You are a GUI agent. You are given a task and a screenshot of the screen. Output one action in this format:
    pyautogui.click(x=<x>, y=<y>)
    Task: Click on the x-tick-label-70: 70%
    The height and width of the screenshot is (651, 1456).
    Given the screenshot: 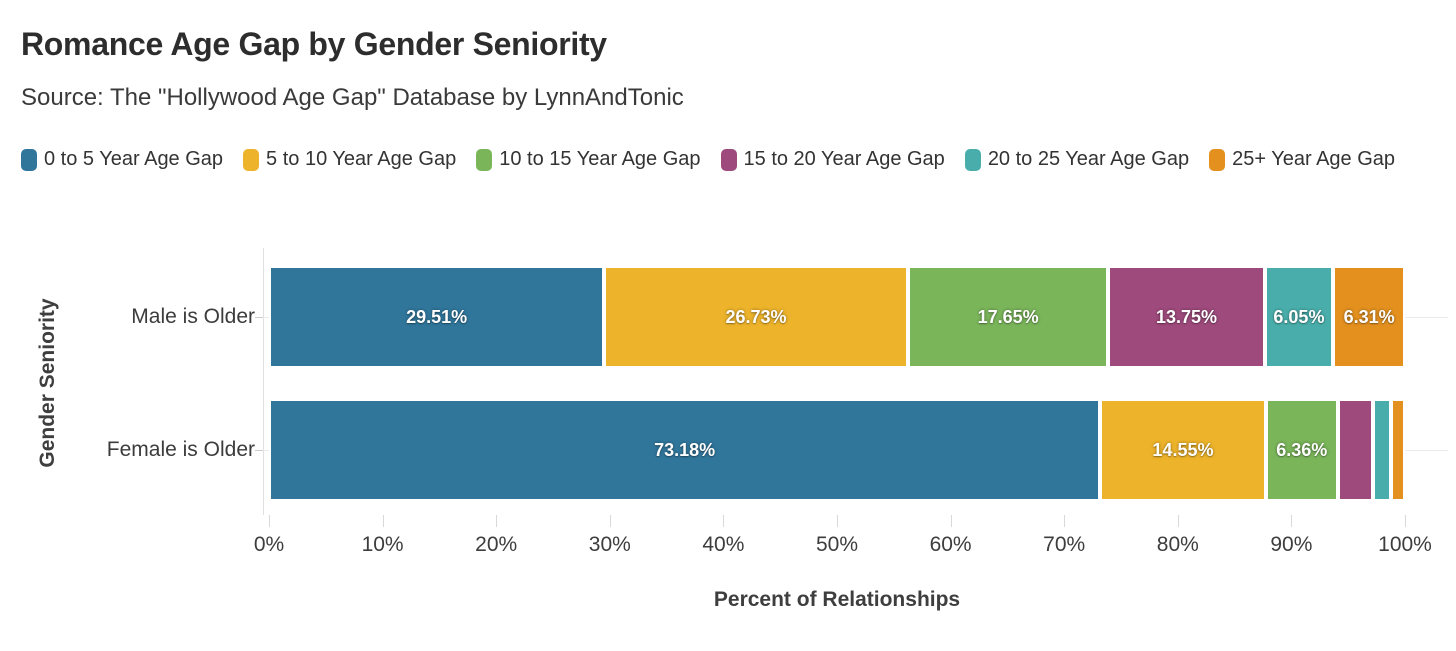 What is the action you would take?
    pyautogui.click(x=1064, y=544)
    